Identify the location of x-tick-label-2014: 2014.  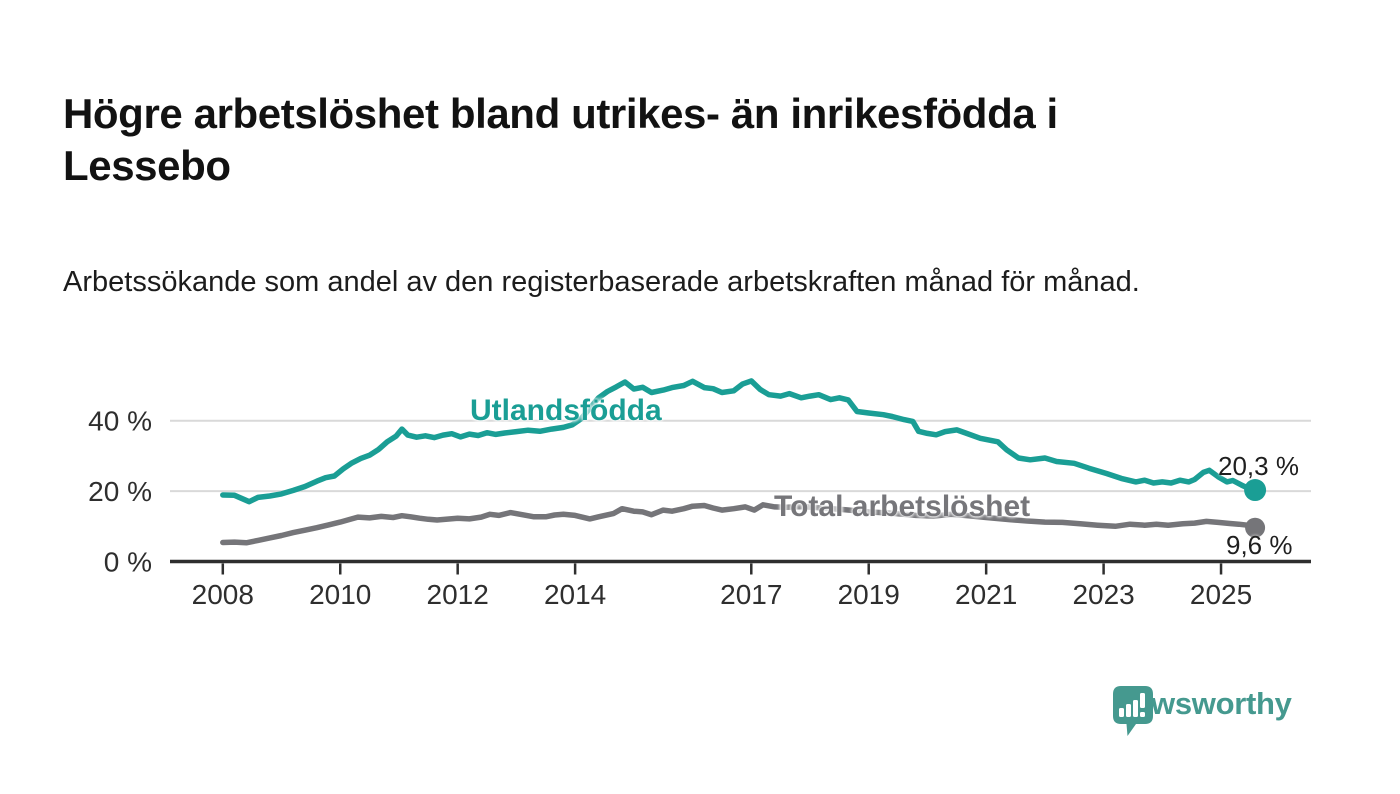
(575, 594).